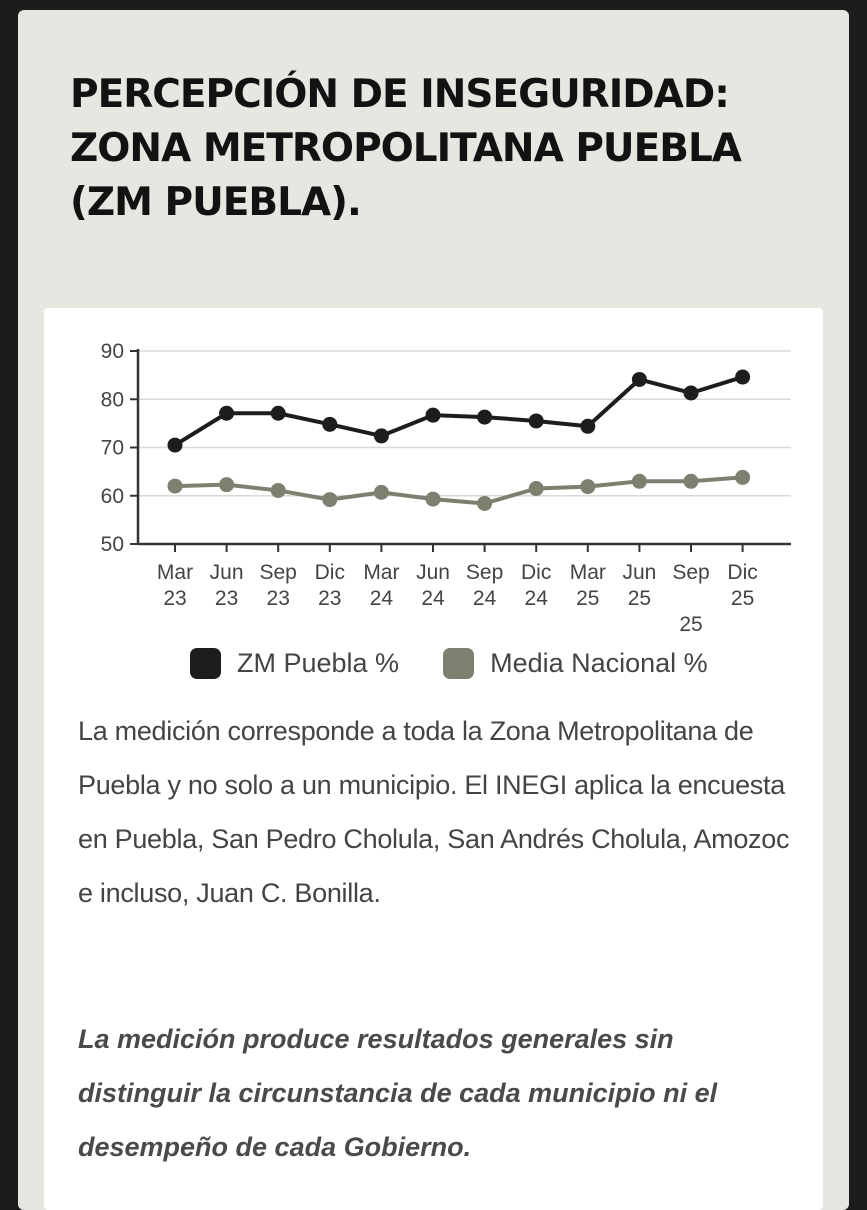 The width and height of the screenshot is (867, 1210). Describe the element at coordinates (690, 598) in the screenshot. I see `x-tick-label-10: Sep 25` at that location.